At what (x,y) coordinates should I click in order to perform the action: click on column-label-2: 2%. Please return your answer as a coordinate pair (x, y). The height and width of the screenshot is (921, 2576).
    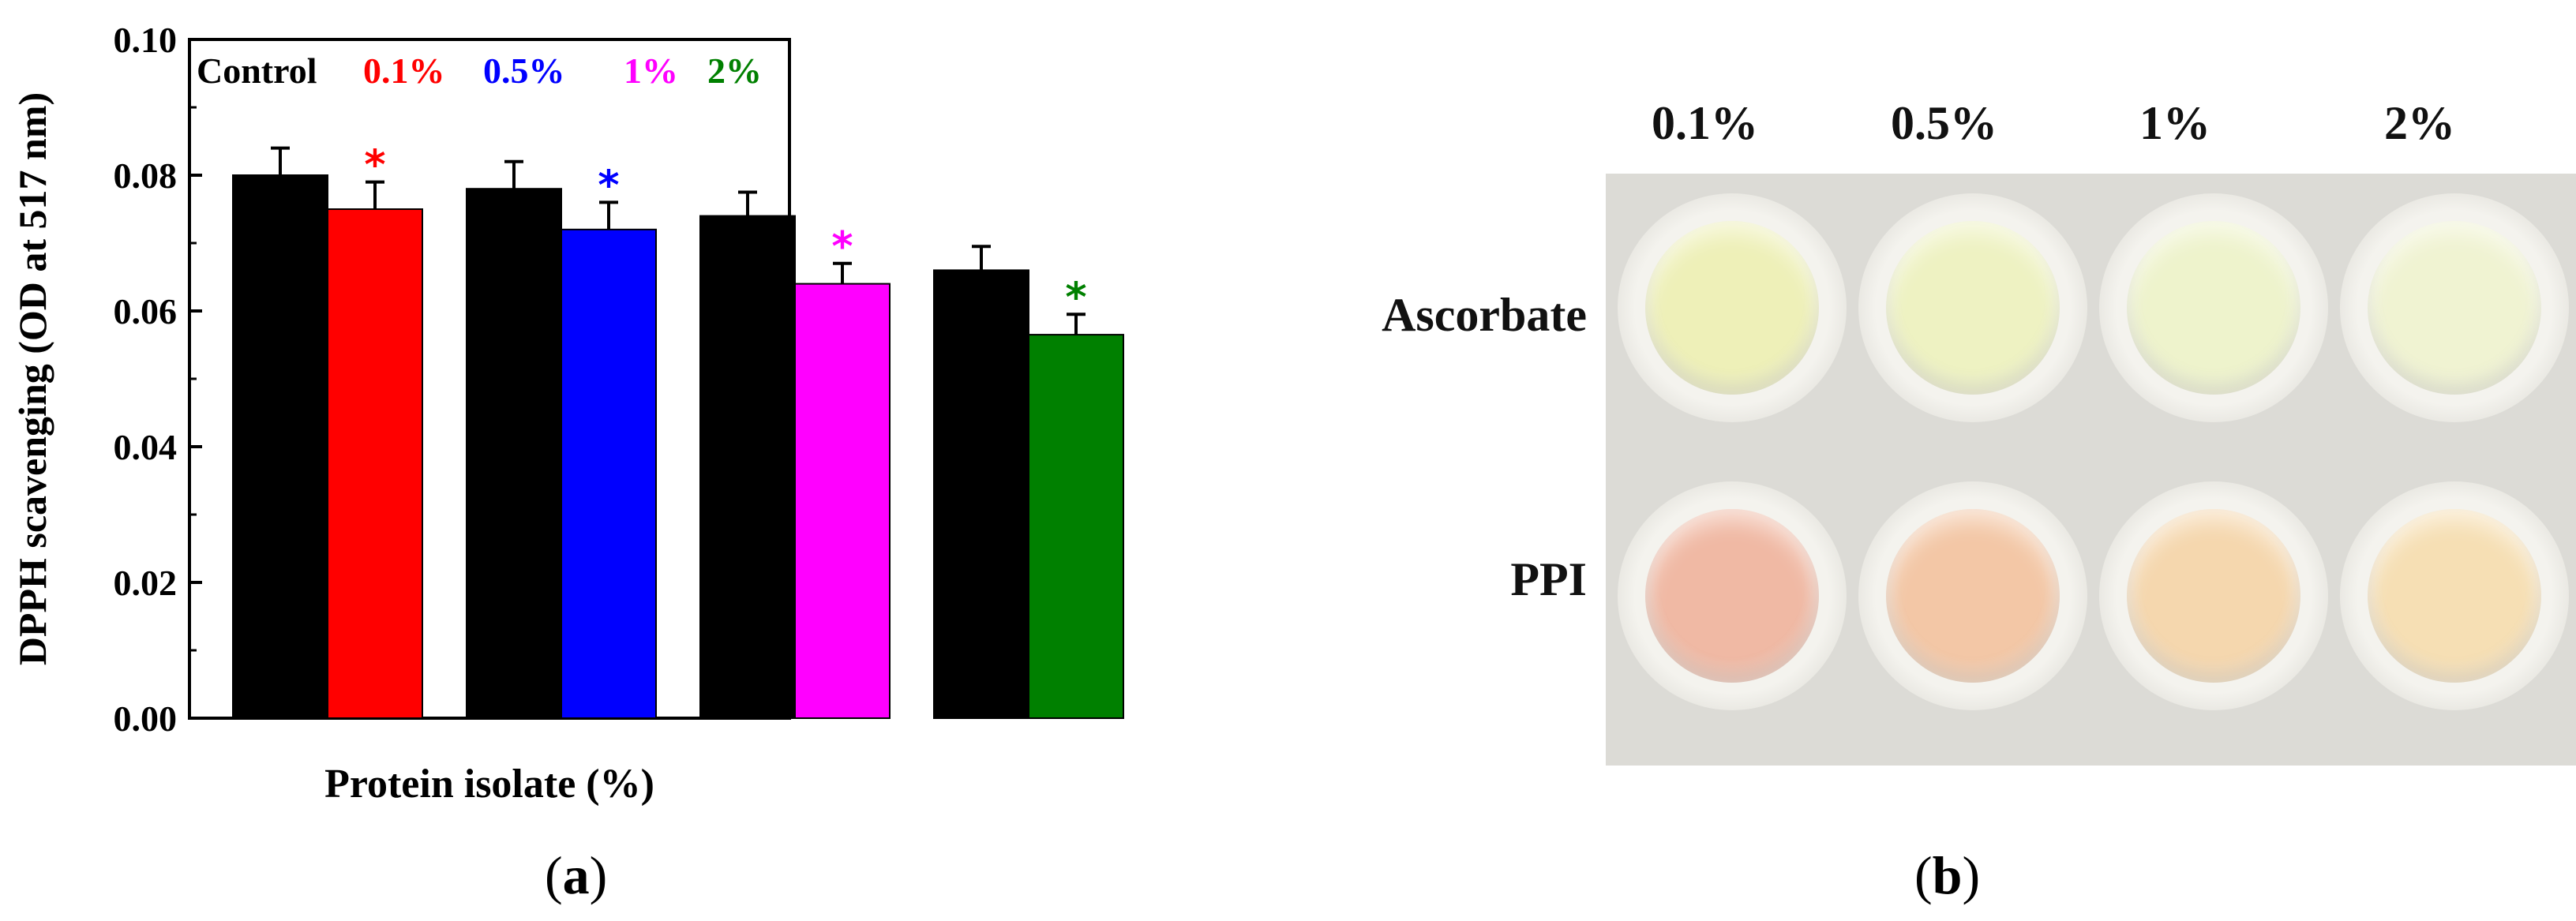
    Looking at the image, I should click on (2419, 123).